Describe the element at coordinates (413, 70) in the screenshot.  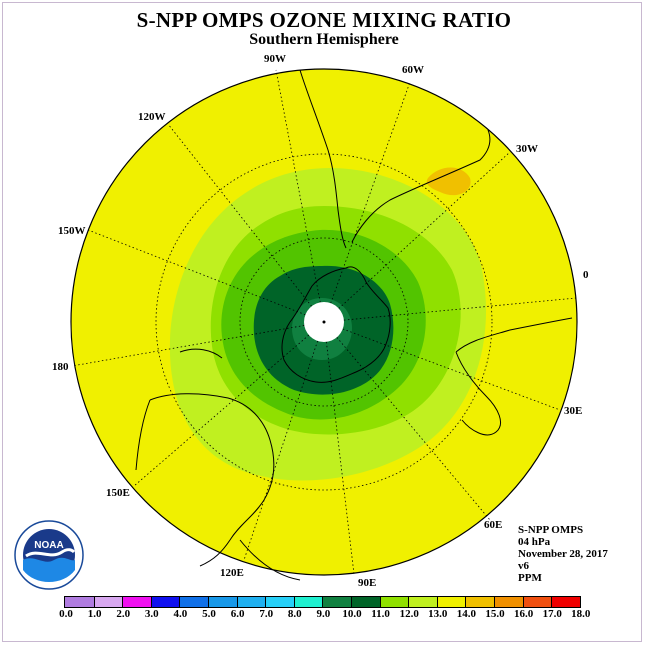
I see `lon-label-60w: 60W` at that location.